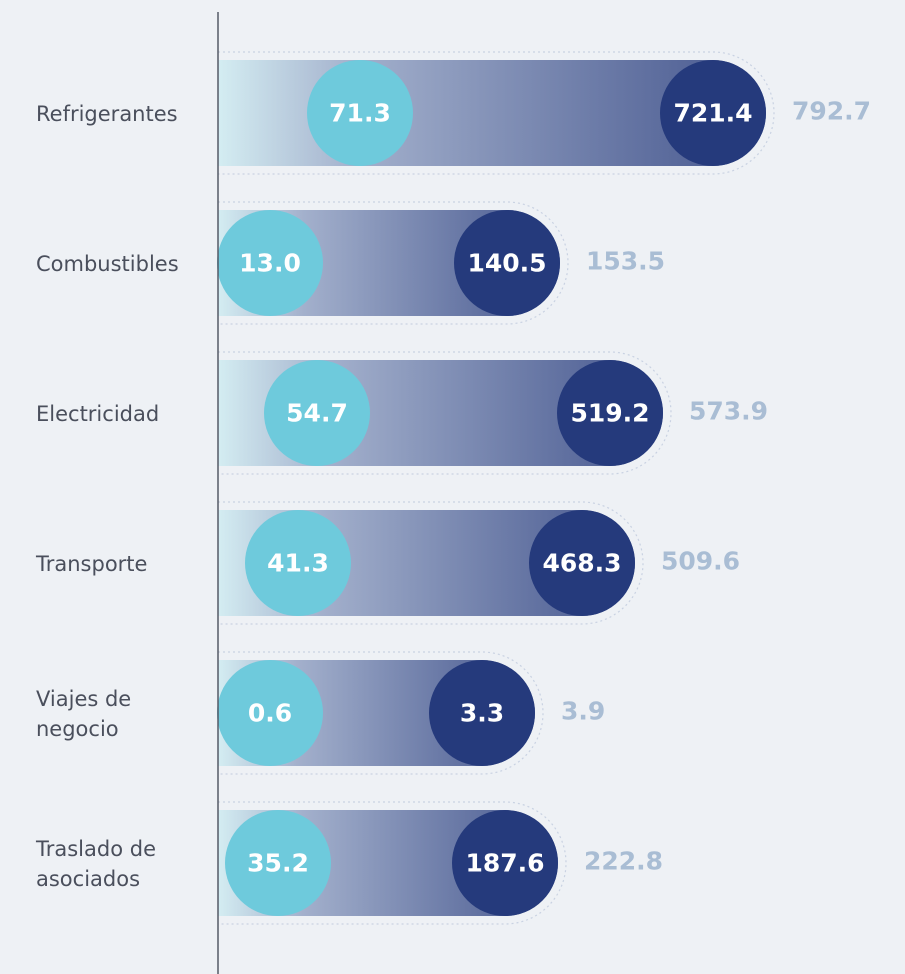 The height and width of the screenshot is (974, 905). I want to click on row-label: Refrigerantes, so click(107, 114).